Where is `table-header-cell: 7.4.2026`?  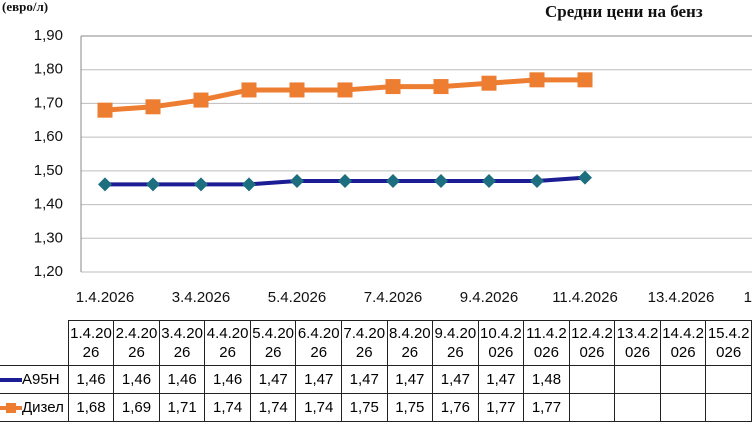
table-header-cell: 7.4.2026 is located at coordinates (364, 343).